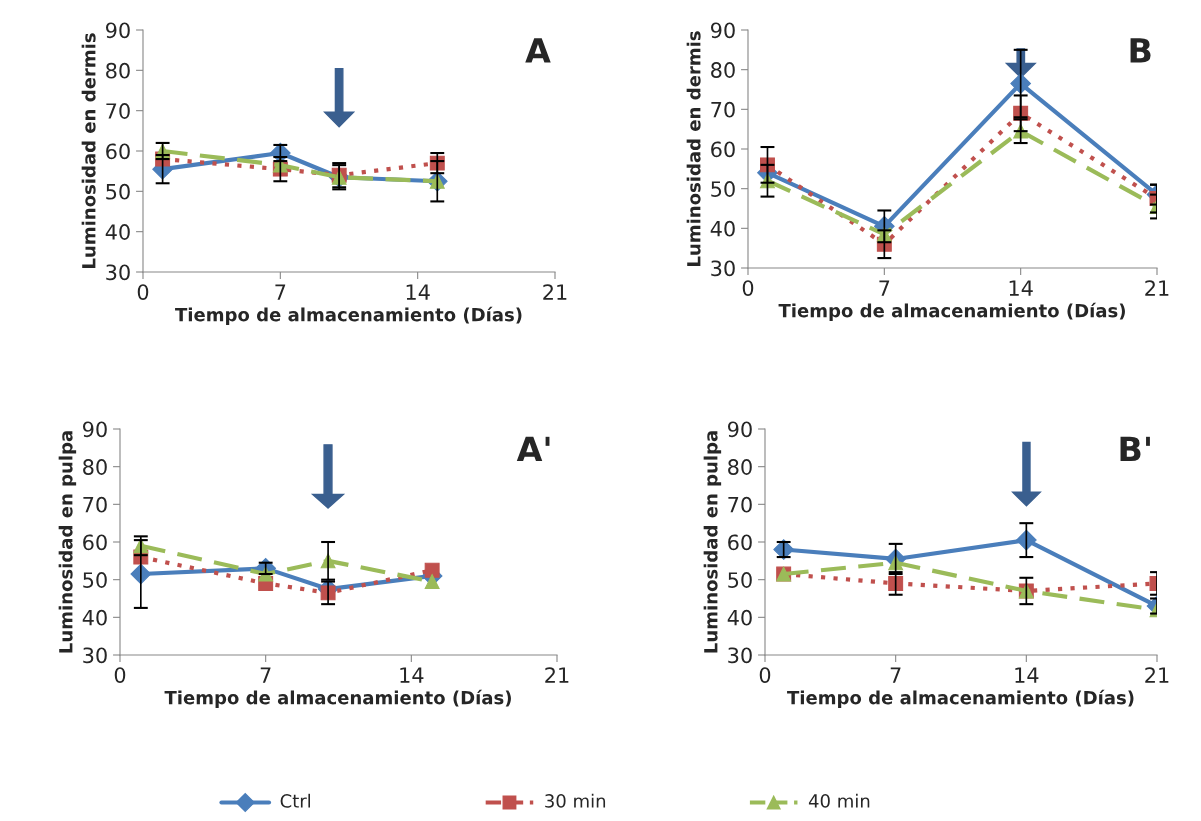  Describe the element at coordinates (538, 50) in the screenshot. I see `chart-title: A` at that location.